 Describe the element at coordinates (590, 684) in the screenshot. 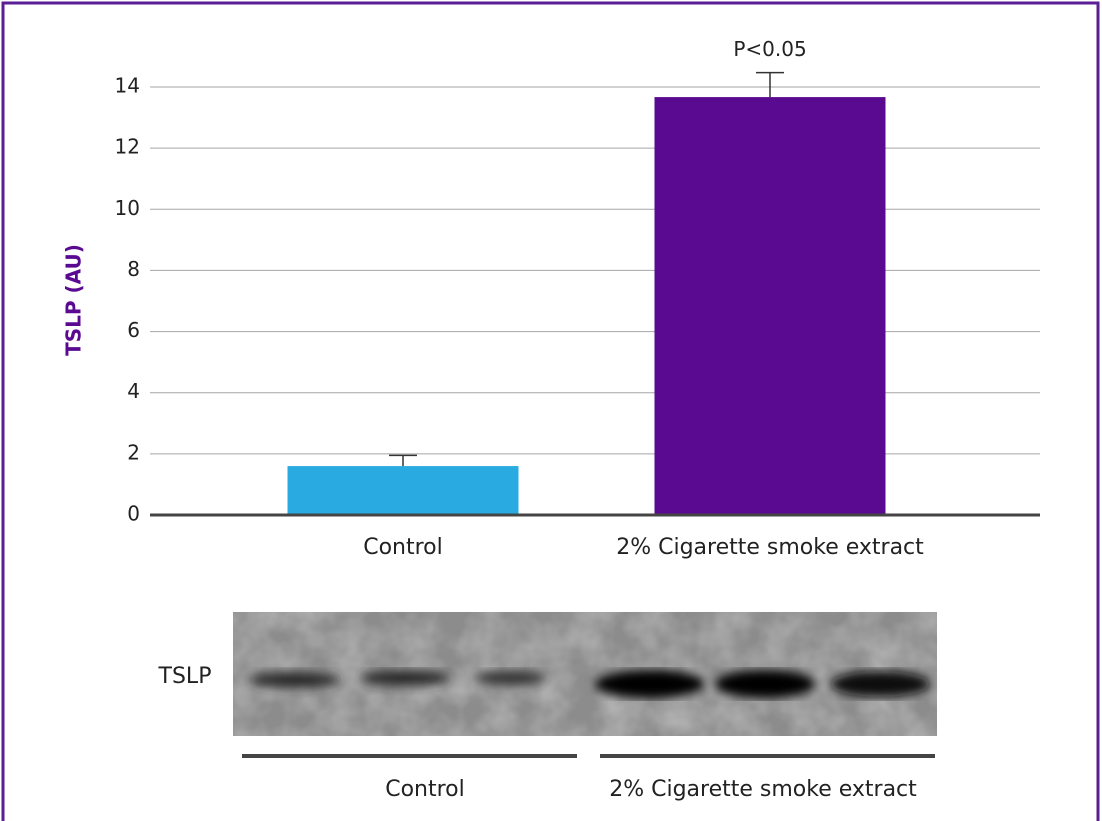

I see `blot-bands` at that location.